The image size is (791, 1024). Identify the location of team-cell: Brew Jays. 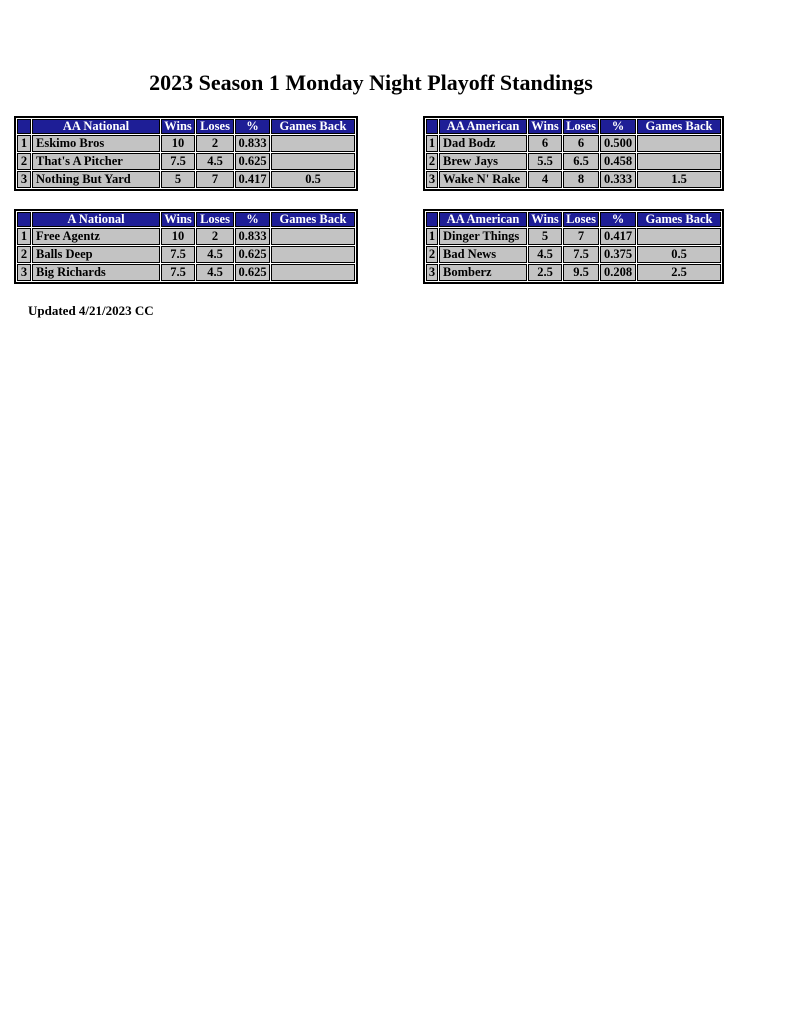
(483, 161).